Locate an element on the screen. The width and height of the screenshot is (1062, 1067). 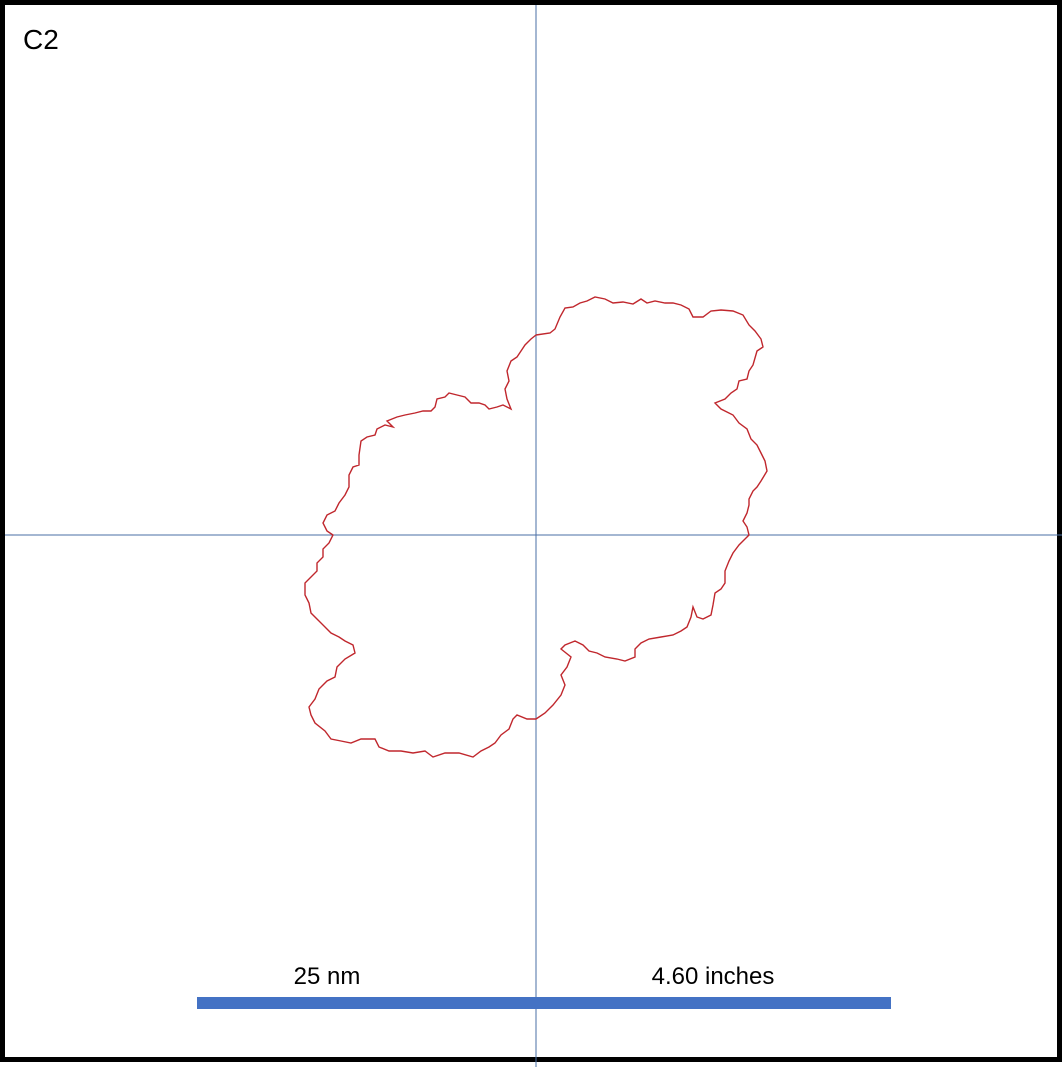
panel-label: C2 is located at coordinates (41, 39).